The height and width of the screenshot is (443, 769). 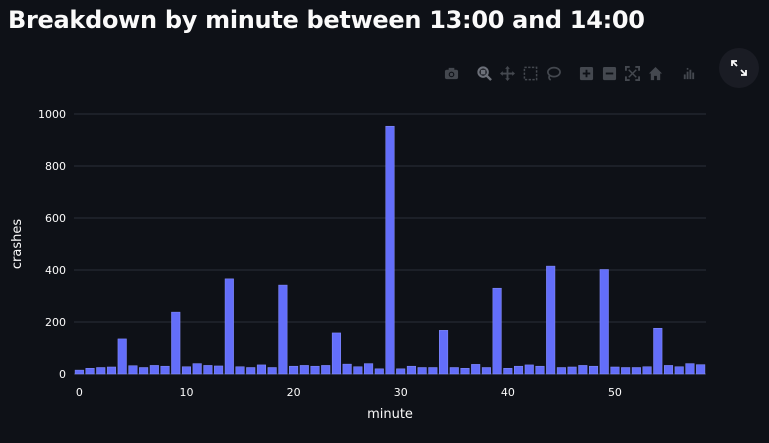 I want to click on x-tick-label: 20, so click(x=294, y=392).